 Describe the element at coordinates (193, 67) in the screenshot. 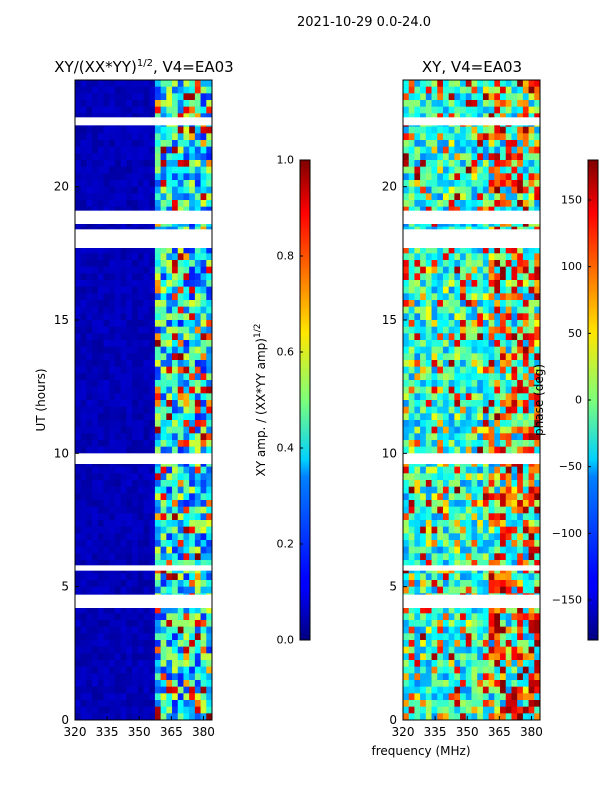

I see `left-title-suffix: , V4=EA03` at that location.